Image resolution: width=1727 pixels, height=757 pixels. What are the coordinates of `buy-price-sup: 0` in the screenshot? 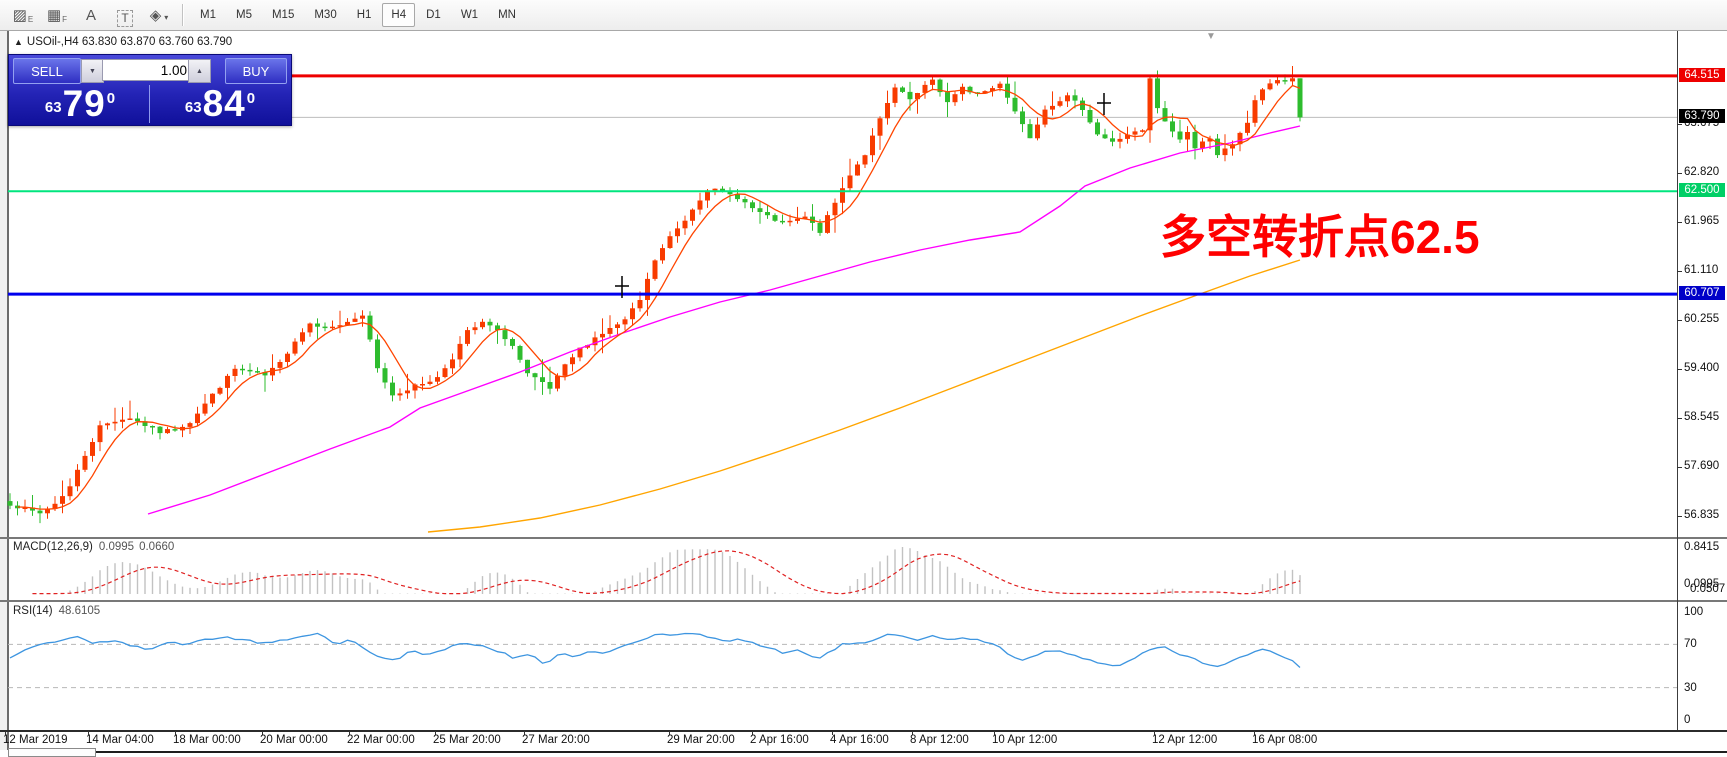 It's located at (251, 98).